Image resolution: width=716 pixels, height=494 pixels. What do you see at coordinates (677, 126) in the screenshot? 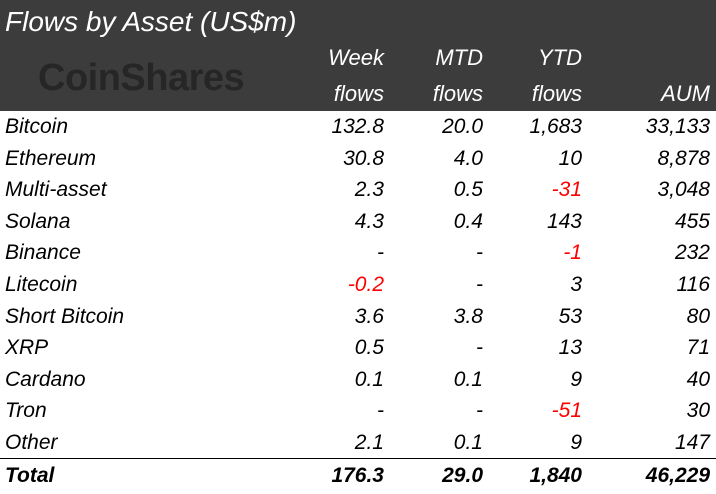
I see `aum-value: 33,133` at bounding box center [677, 126].